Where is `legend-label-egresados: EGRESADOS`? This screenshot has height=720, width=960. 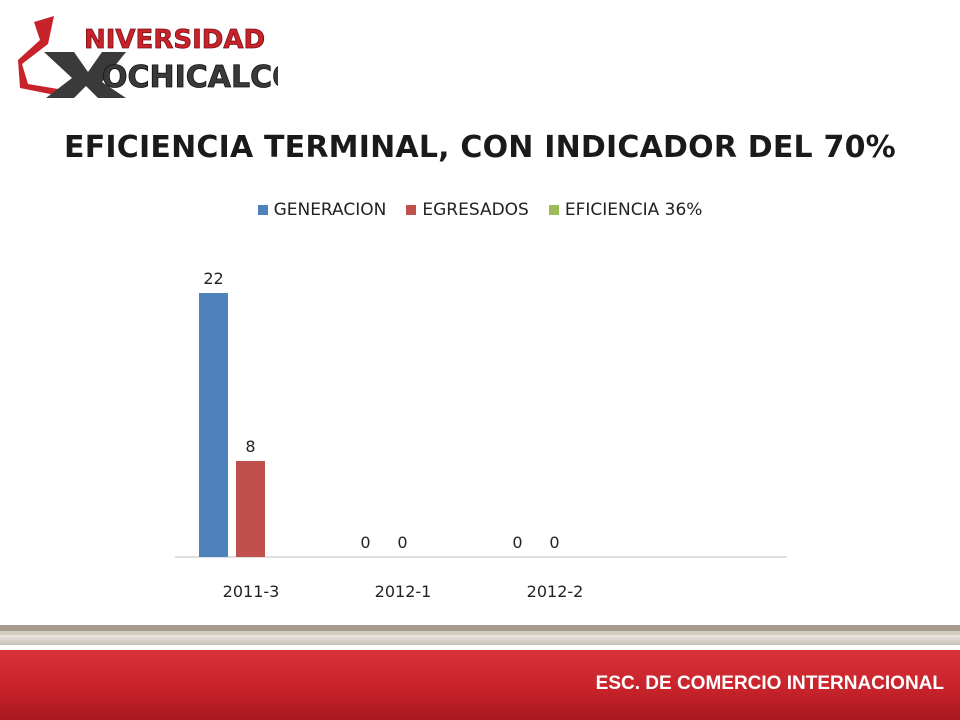 legend-label-egresados: EGRESADOS is located at coordinates (475, 210).